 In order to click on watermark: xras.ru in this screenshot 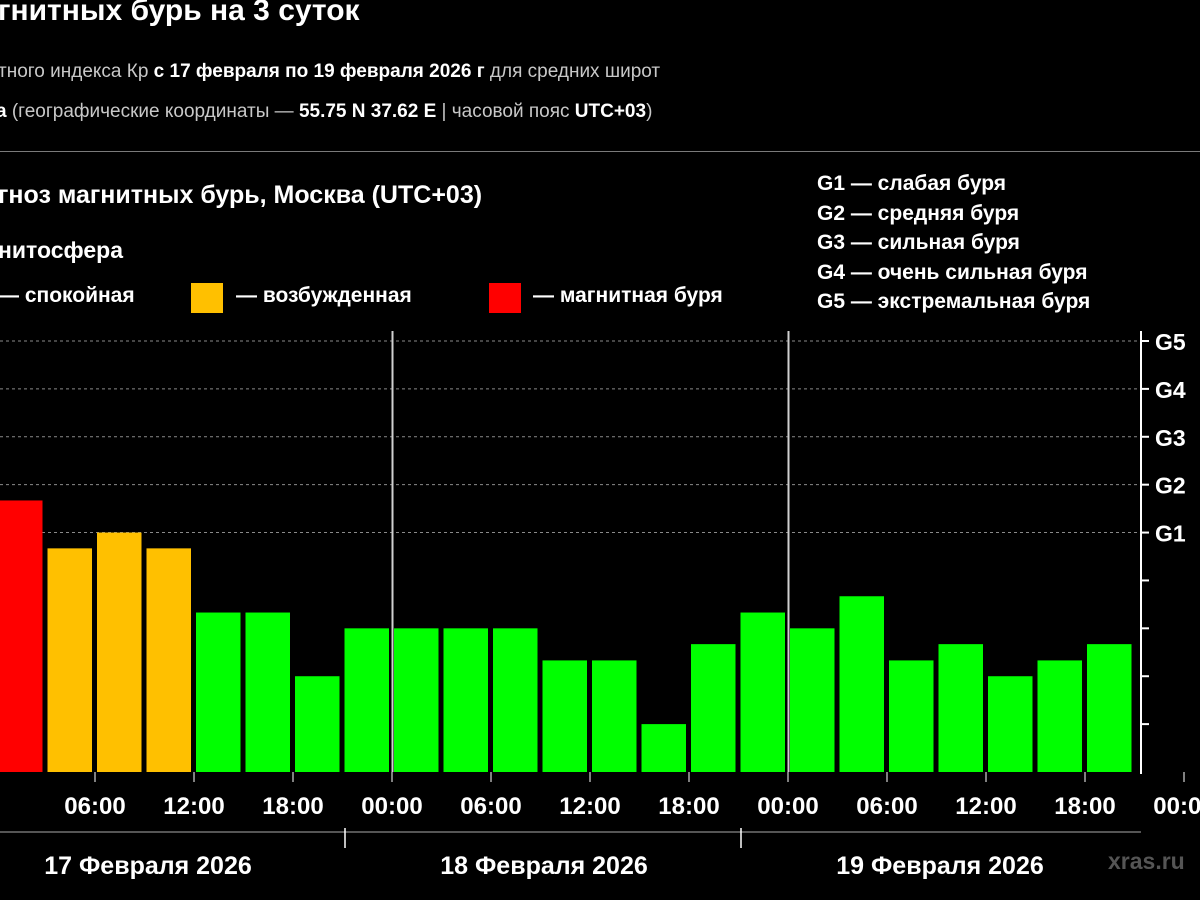, I will do `click(1146, 861)`.